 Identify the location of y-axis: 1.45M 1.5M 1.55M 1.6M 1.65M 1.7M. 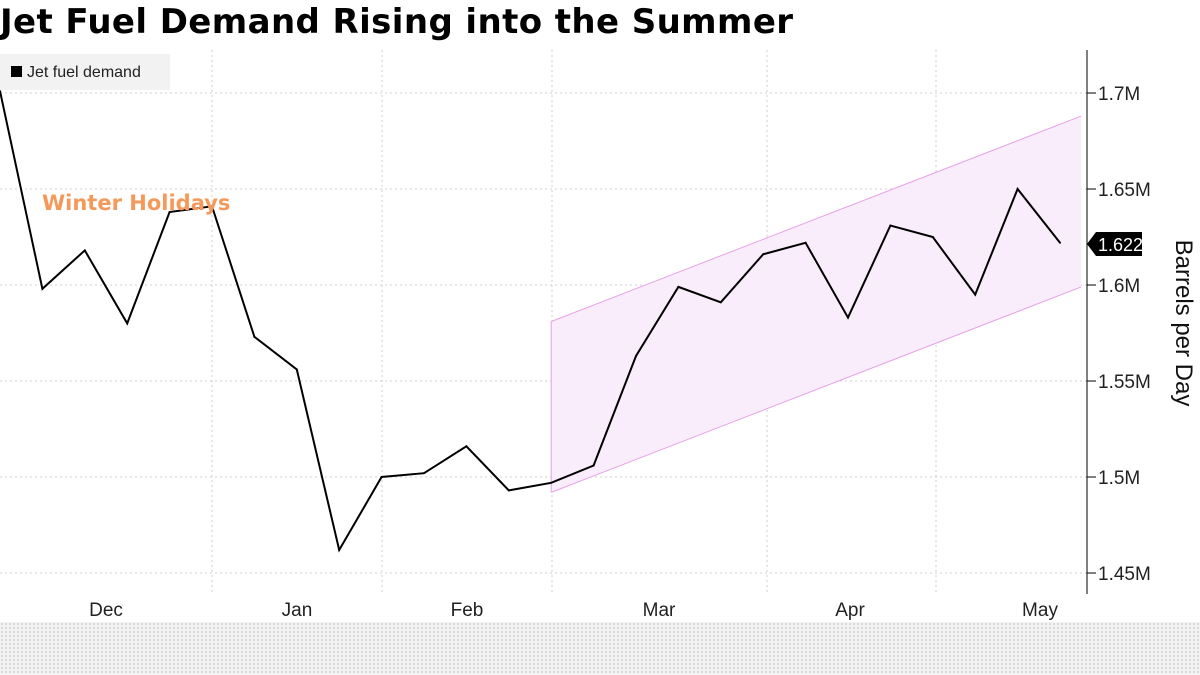
(1118, 322).